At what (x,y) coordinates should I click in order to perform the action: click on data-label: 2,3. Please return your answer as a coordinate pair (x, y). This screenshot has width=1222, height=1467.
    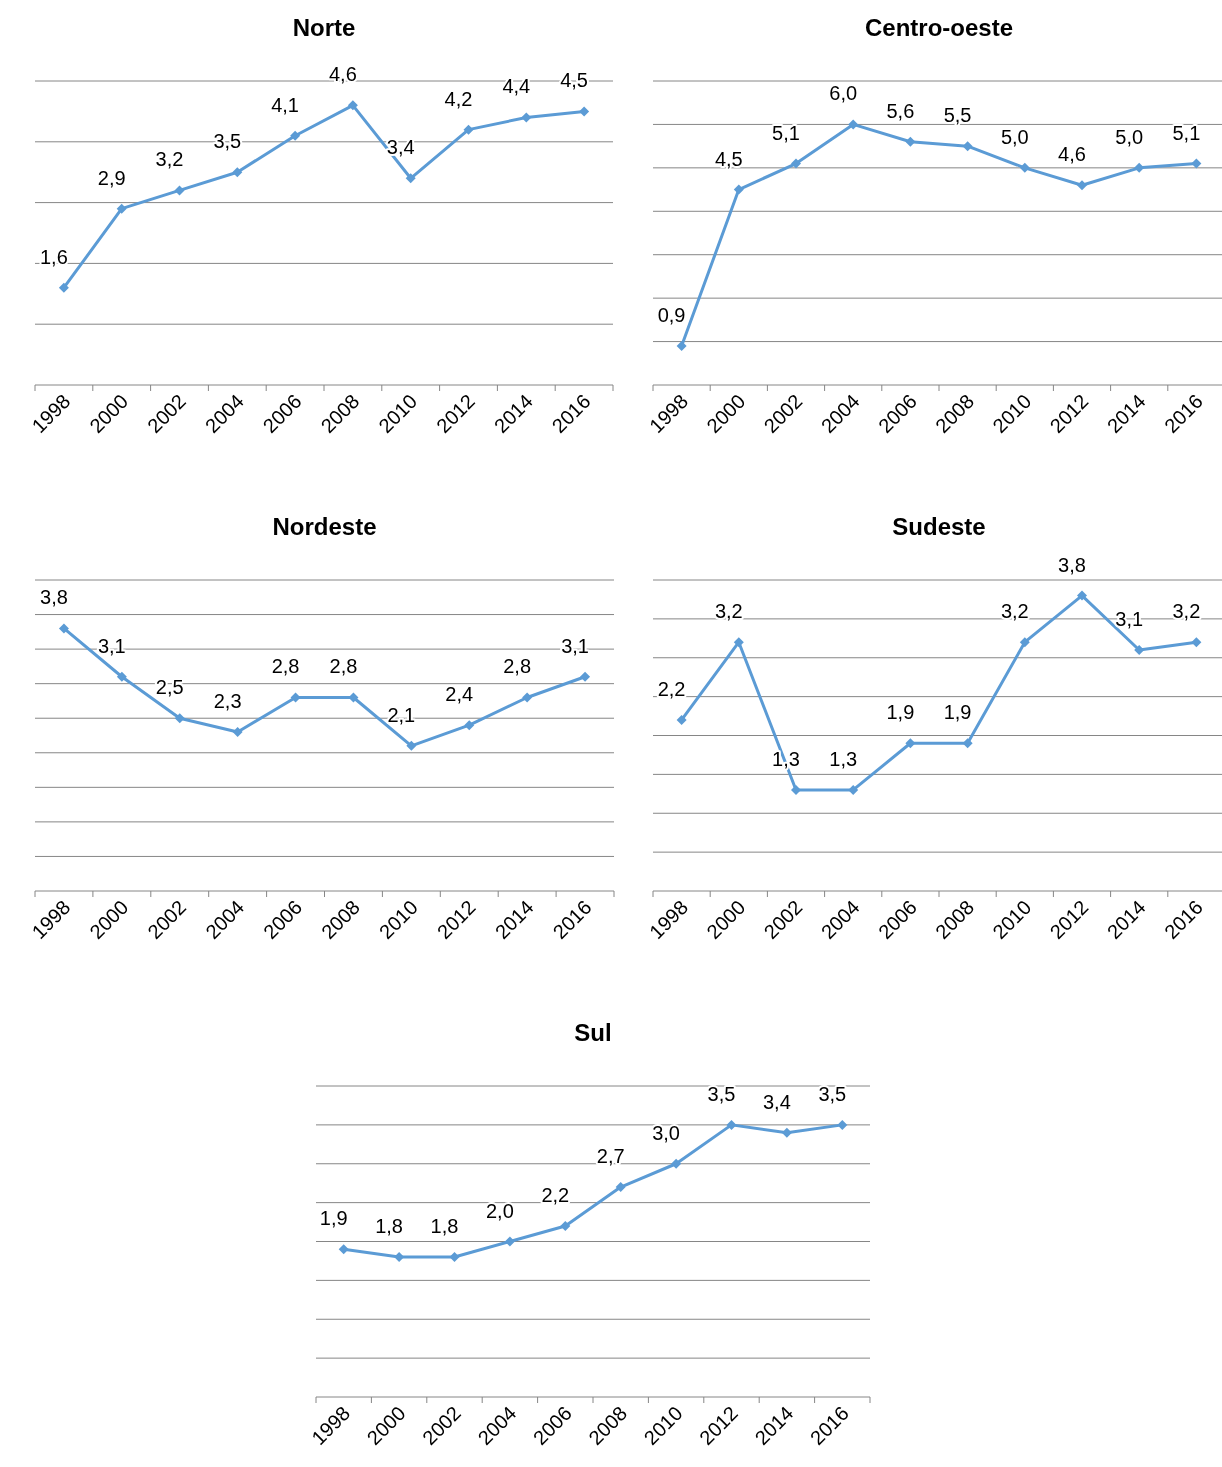
    Looking at the image, I should click on (227, 701).